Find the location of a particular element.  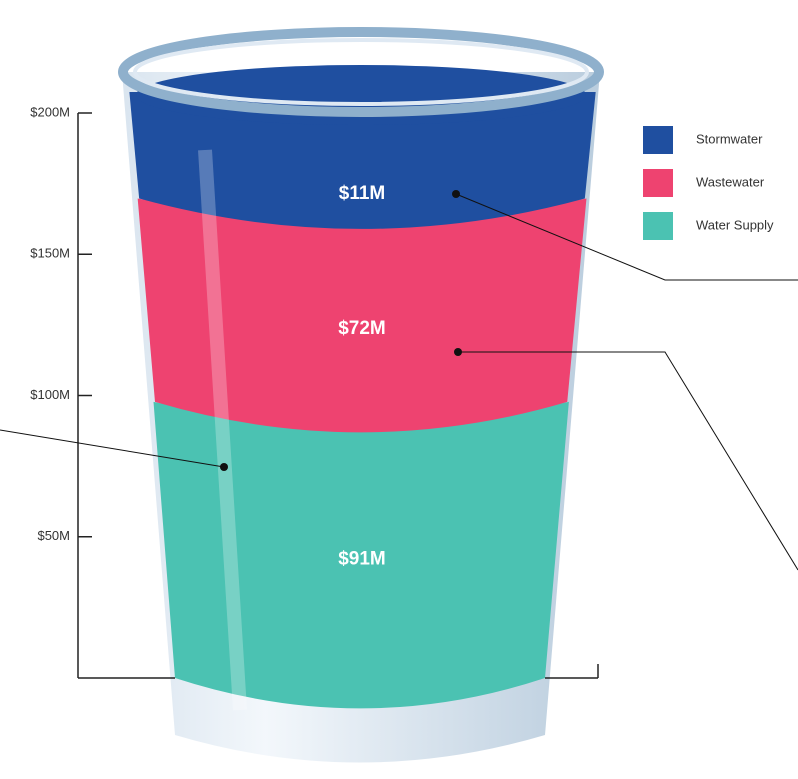

segment is located at coordinates (362, 160).